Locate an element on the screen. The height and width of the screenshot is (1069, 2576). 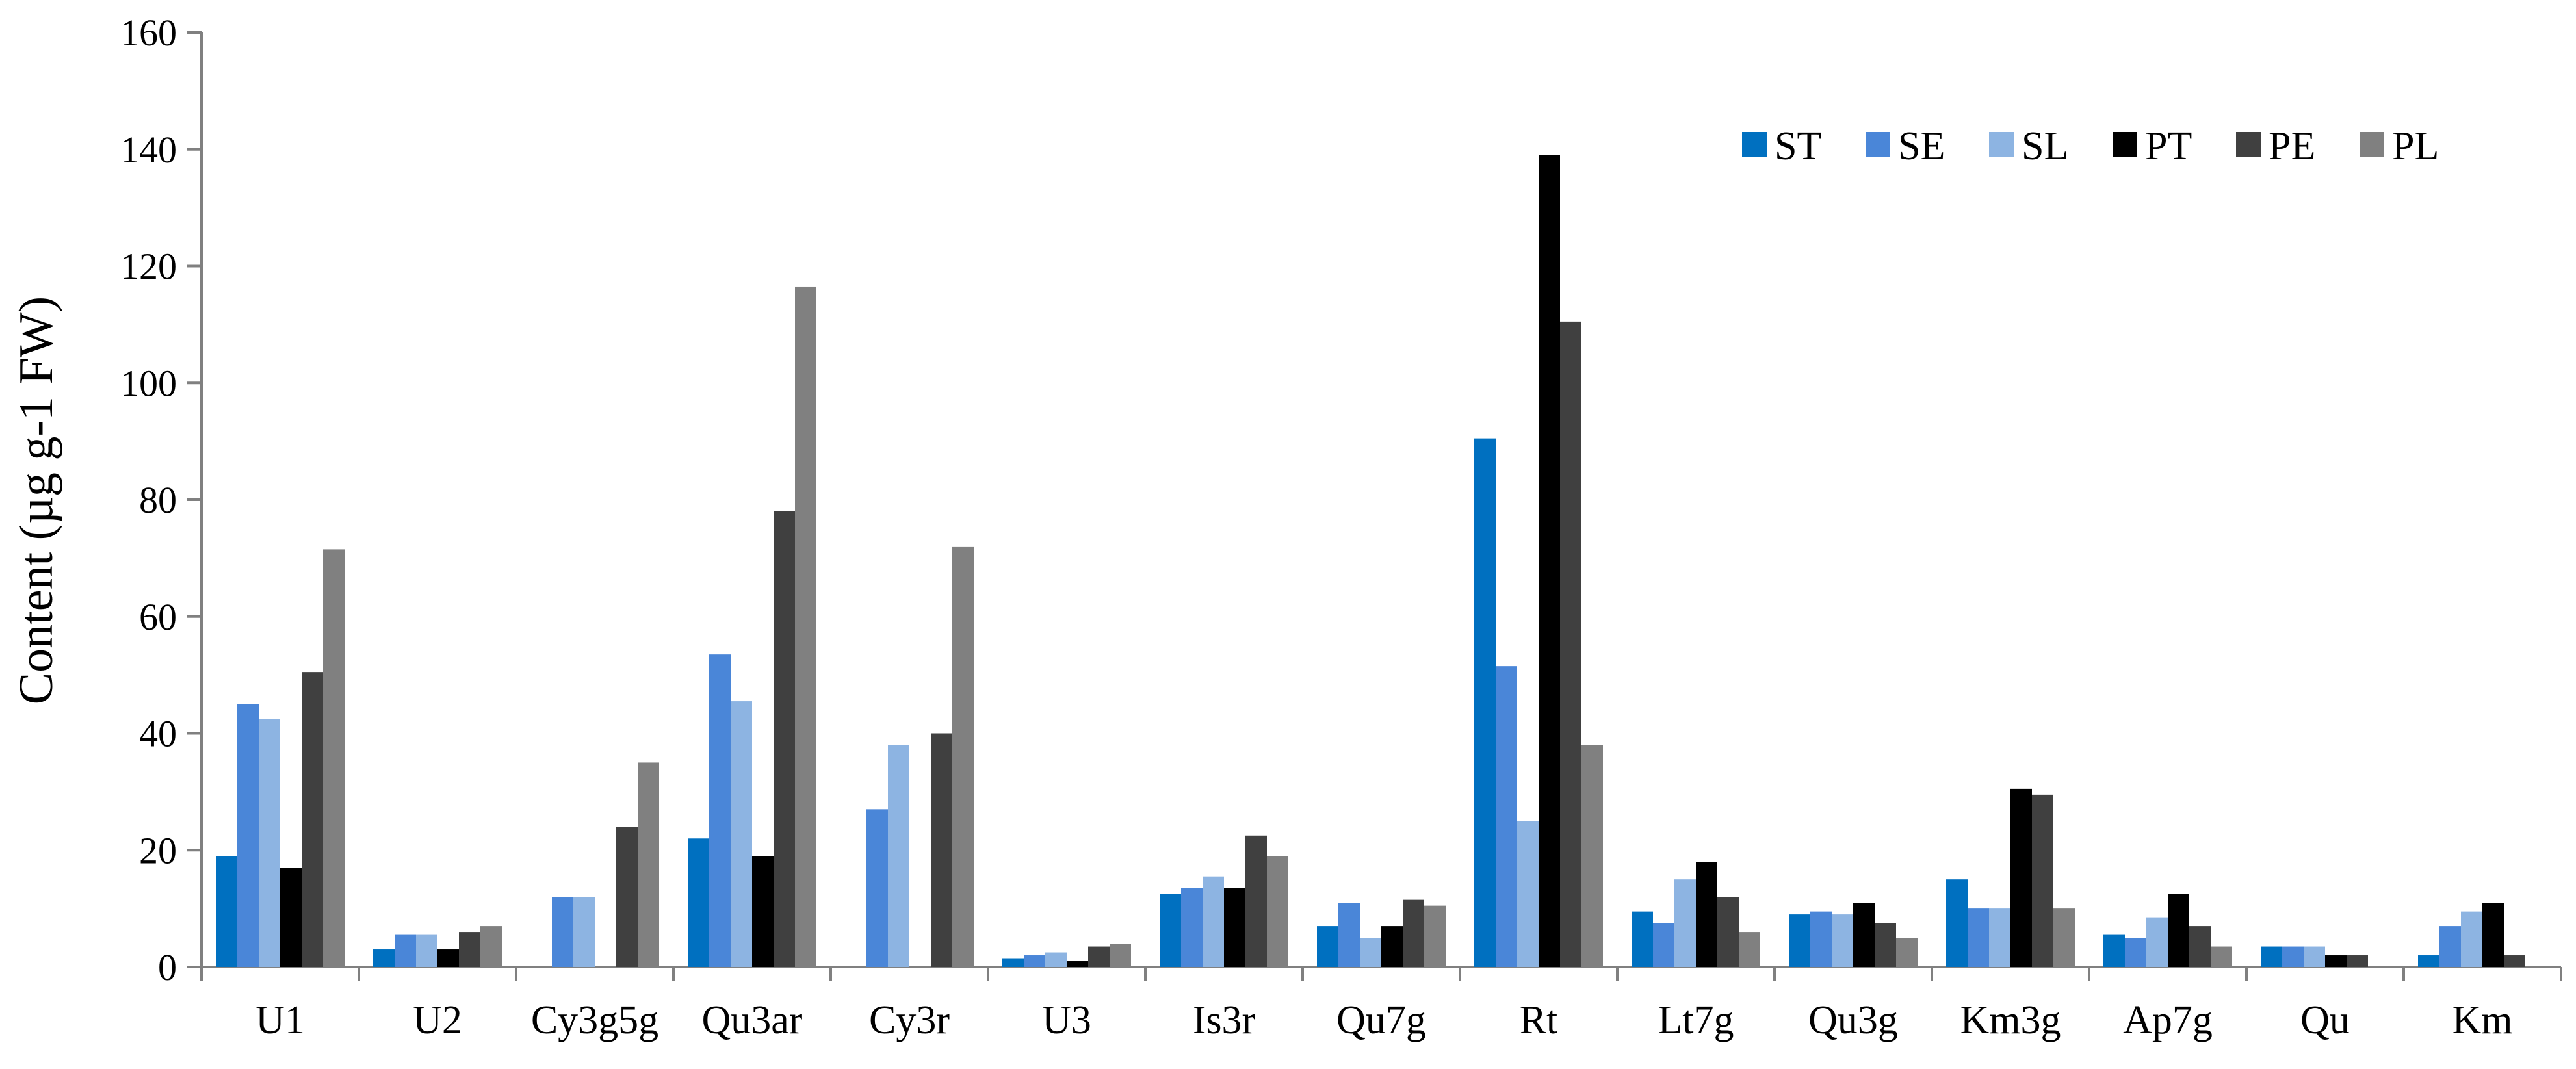
bar-pe-qu7g is located at coordinates (1414, 933).